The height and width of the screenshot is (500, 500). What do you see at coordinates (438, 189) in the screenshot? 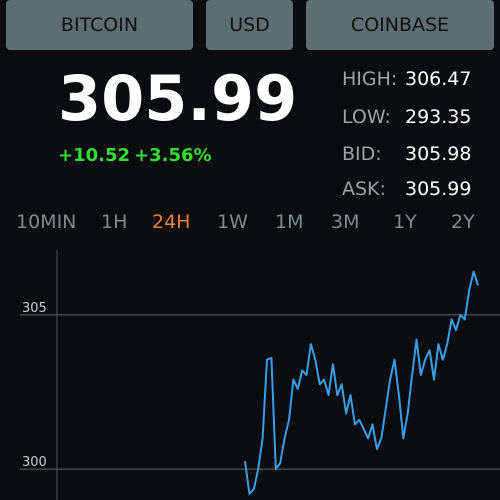
I see `stat-value: 305.99` at bounding box center [438, 189].